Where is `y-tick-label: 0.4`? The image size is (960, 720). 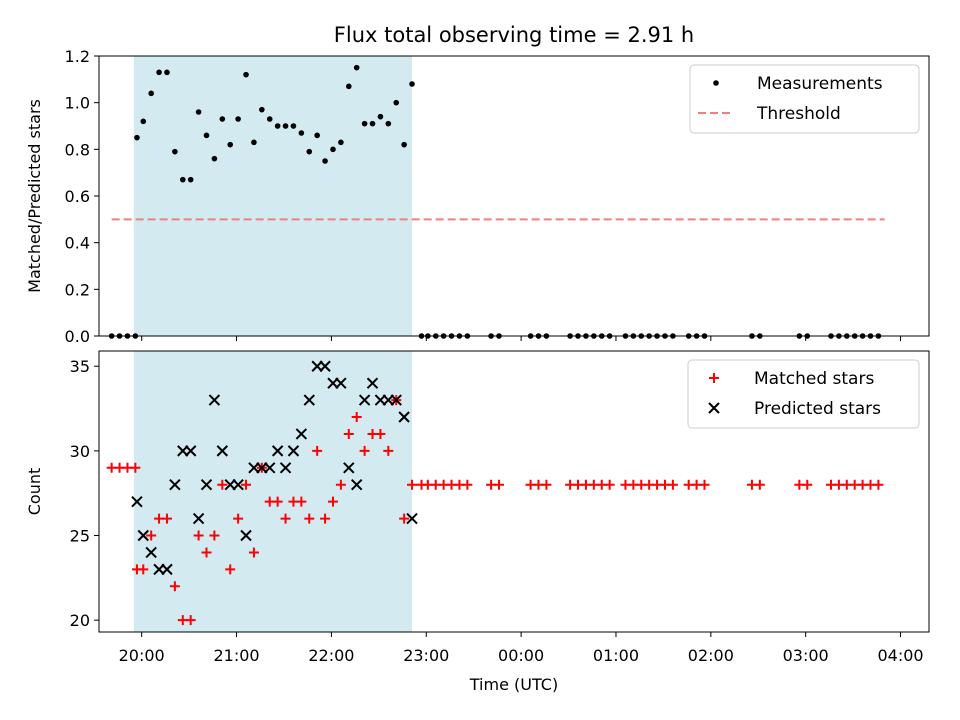 y-tick-label: 0.4 is located at coordinates (77, 243).